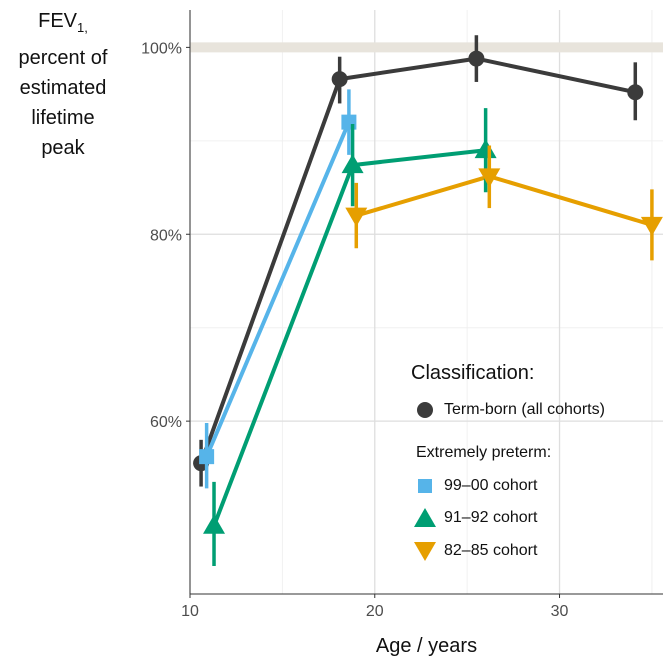 The height and width of the screenshot is (656, 663). I want to click on y-axis-label-line: lifetime, so click(63, 118).